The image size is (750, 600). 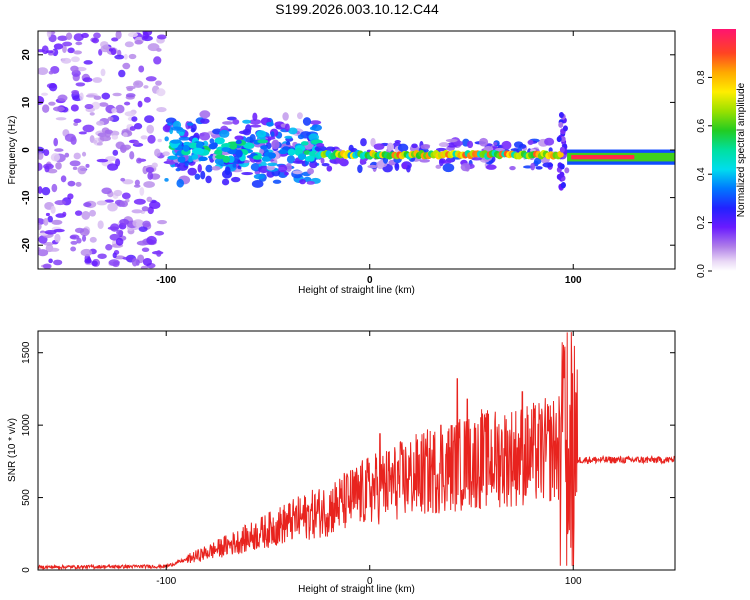 I want to click on snr-x-label: Height of straight line (km), so click(x=356, y=589).